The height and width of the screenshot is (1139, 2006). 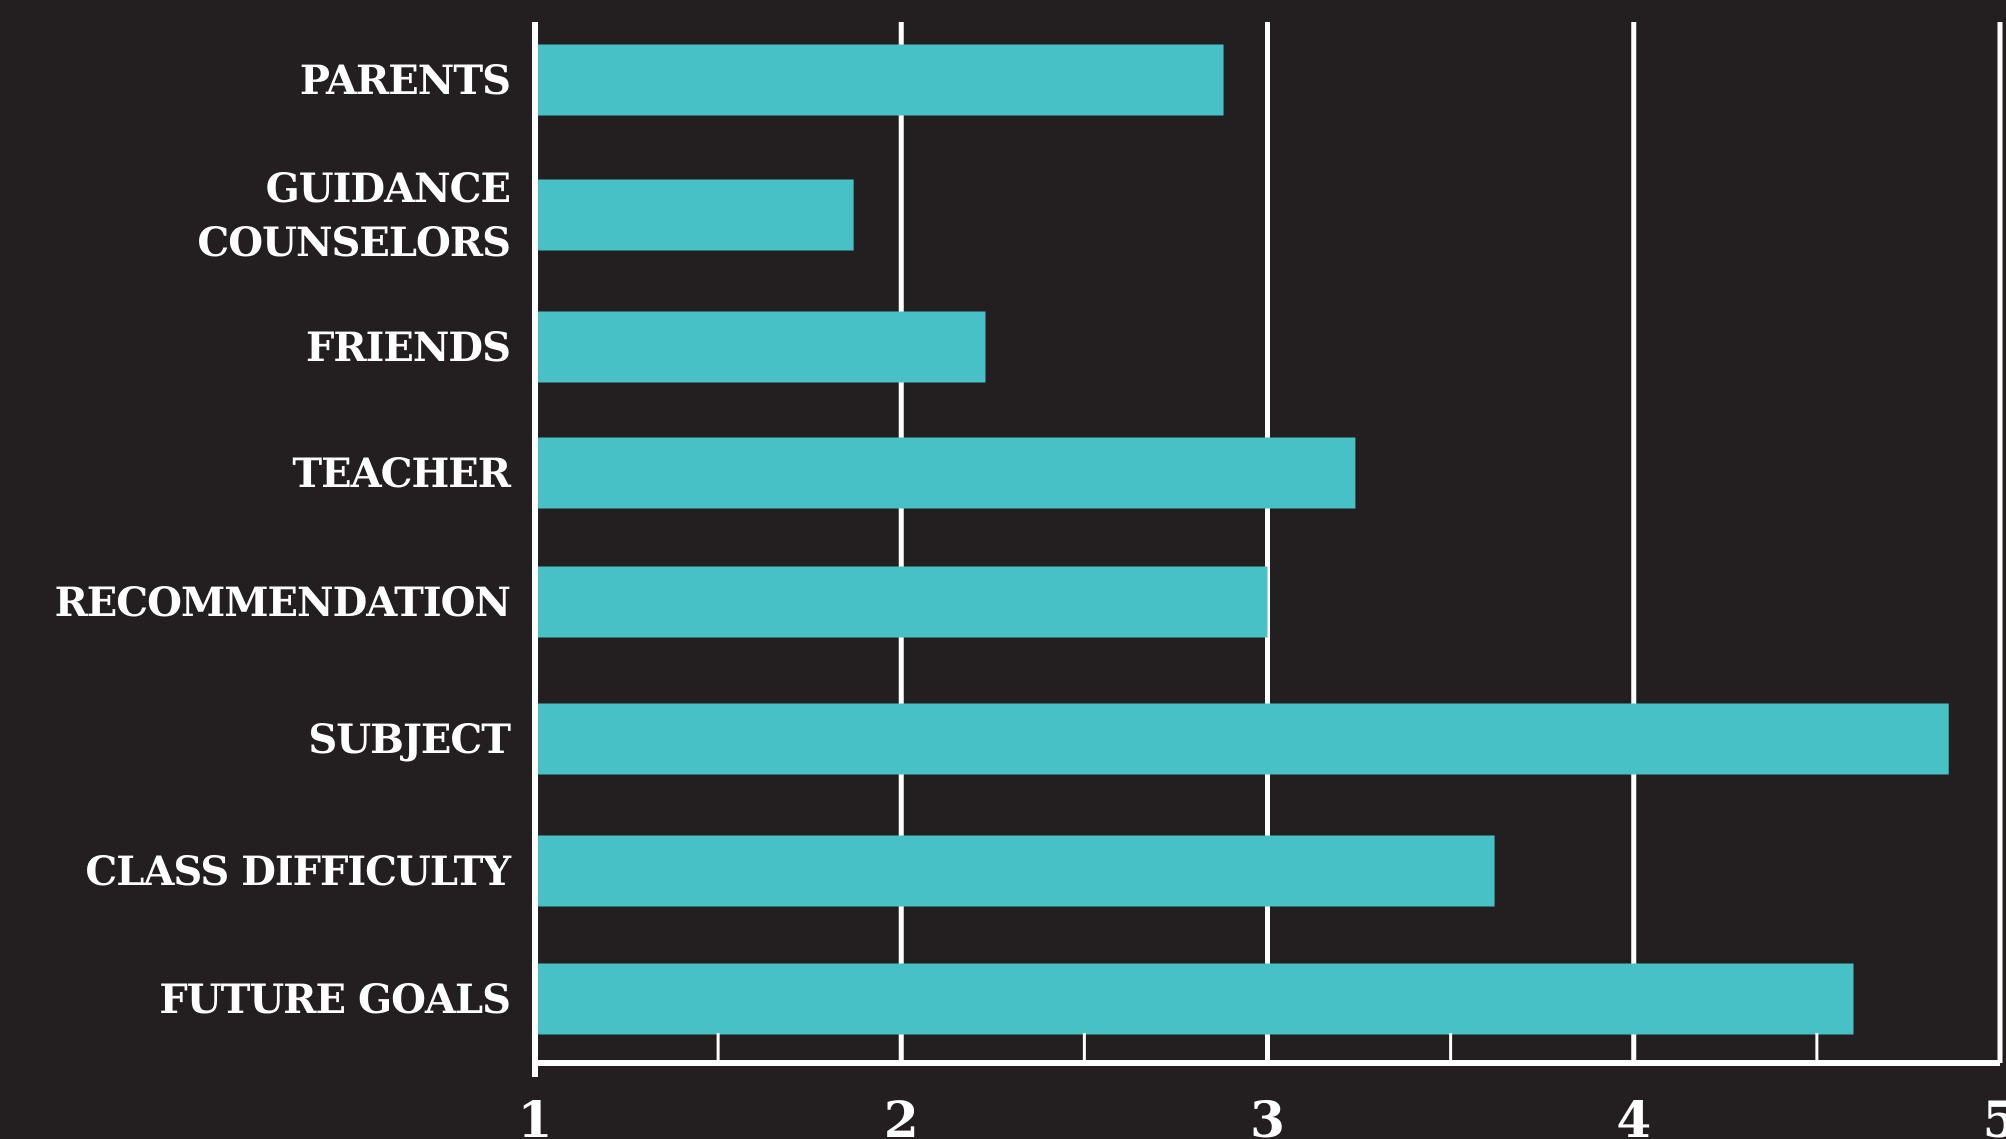 What do you see at coordinates (1633, 1114) in the screenshot?
I see `x-tick-label-4: 4` at bounding box center [1633, 1114].